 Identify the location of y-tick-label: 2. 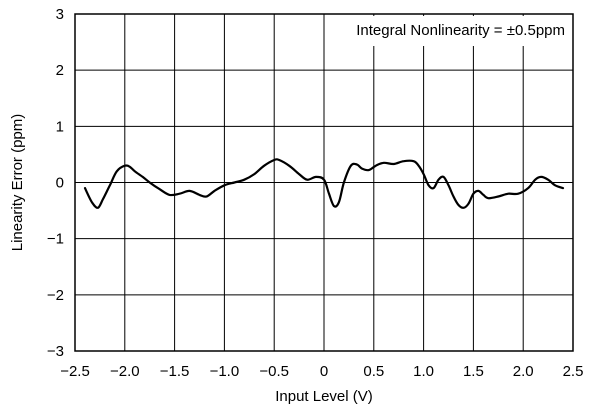
(60, 70).